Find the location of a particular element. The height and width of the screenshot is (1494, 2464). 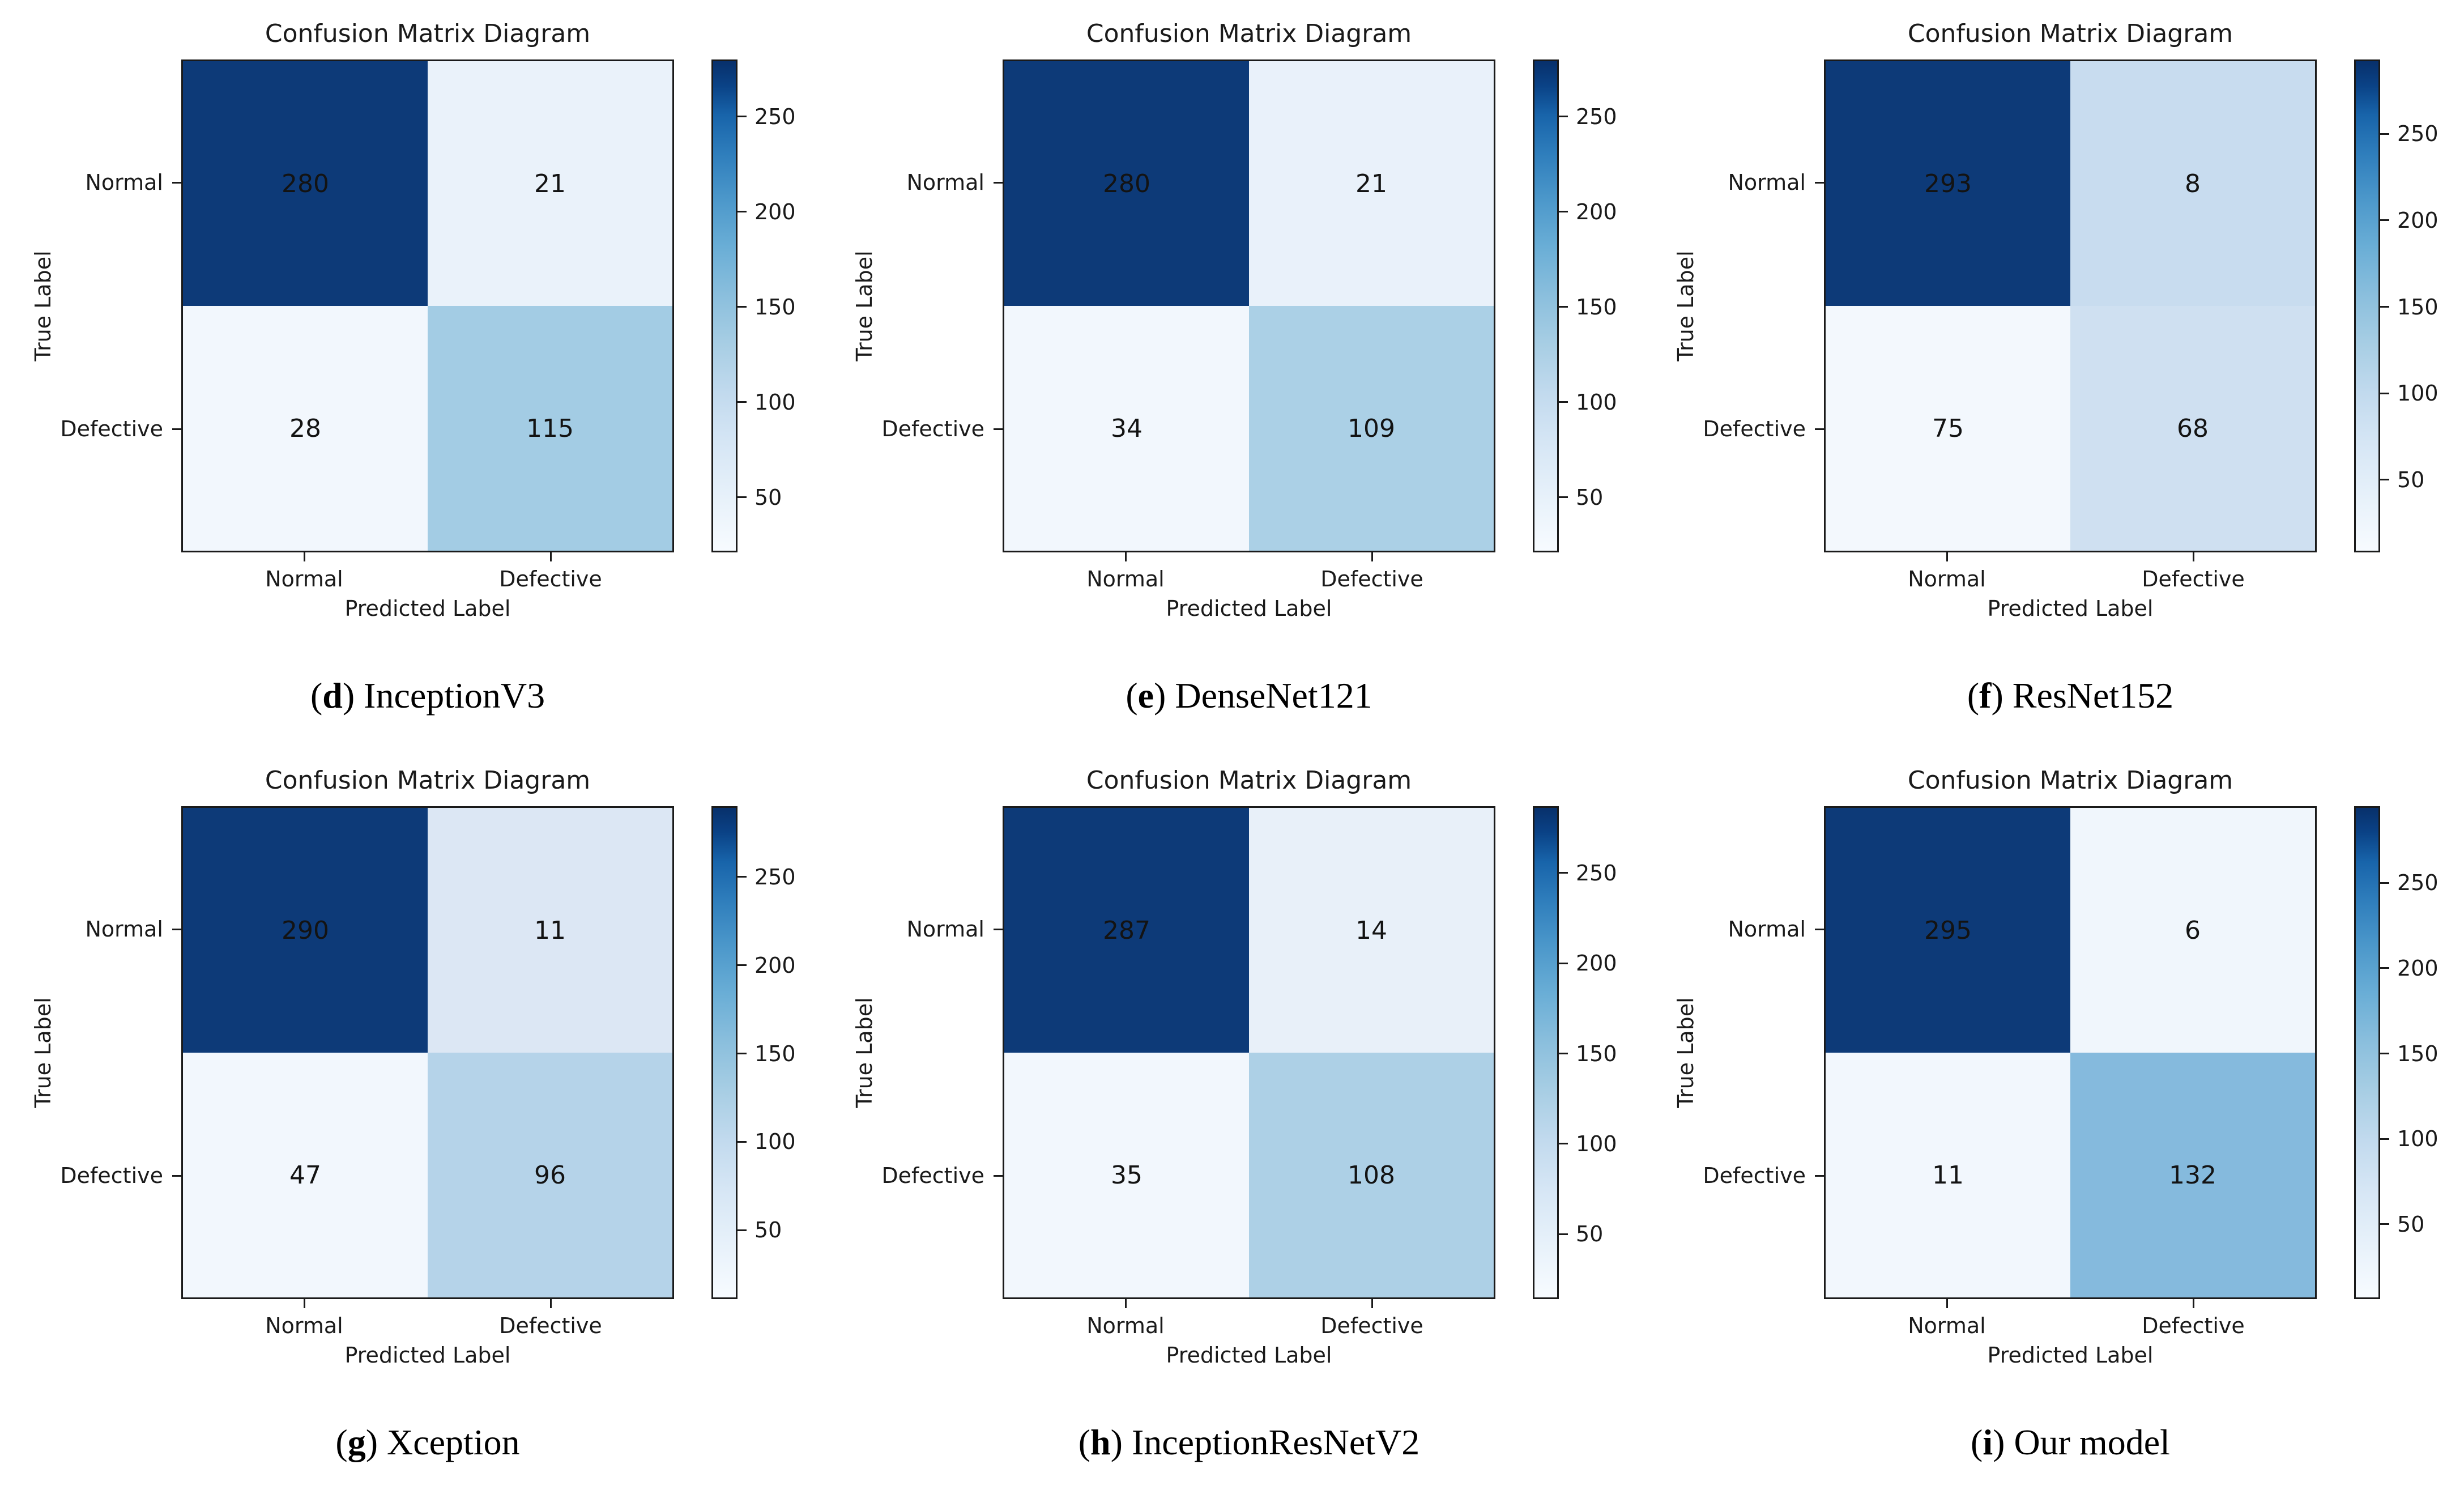

heatmap-matrix: 287 14 35 108 is located at coordinates (1249, 1052).